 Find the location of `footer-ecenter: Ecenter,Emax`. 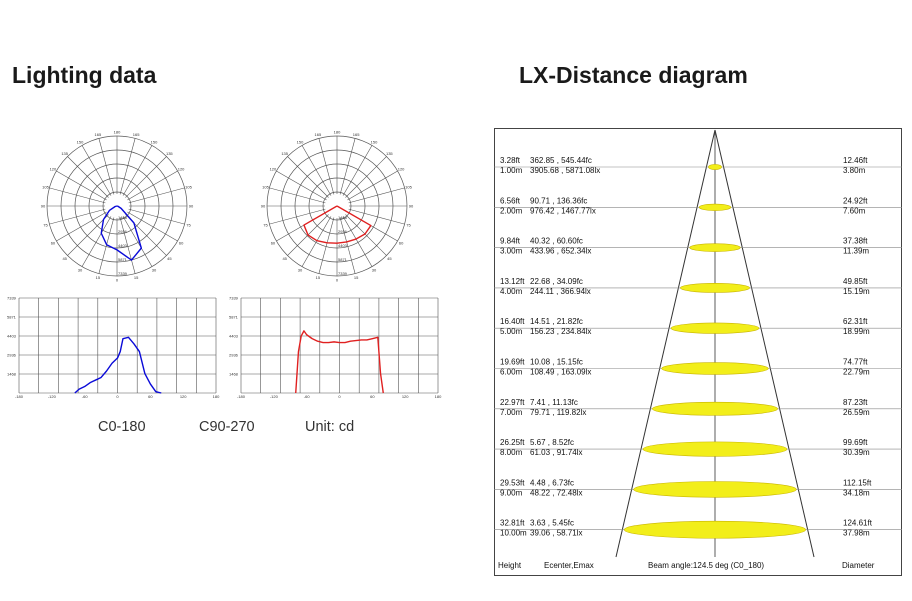

footer-ecenter: Ecenter,Emax is located at coordinates (569, 565).